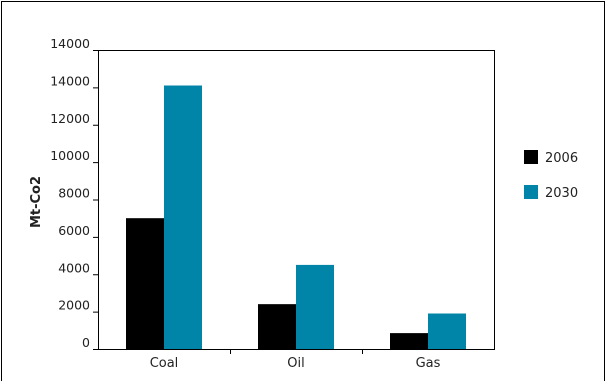 The image size is (606, 385). Describe the element at coordinates (70, 155) in the screenshot. I see `y-tick-label: 10000` at that location.